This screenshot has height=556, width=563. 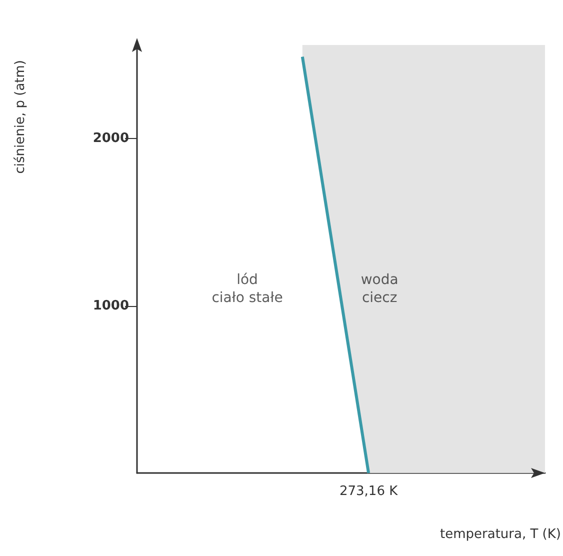 I want to click on y-tick-label: 1000, so click(x=110, y=306).